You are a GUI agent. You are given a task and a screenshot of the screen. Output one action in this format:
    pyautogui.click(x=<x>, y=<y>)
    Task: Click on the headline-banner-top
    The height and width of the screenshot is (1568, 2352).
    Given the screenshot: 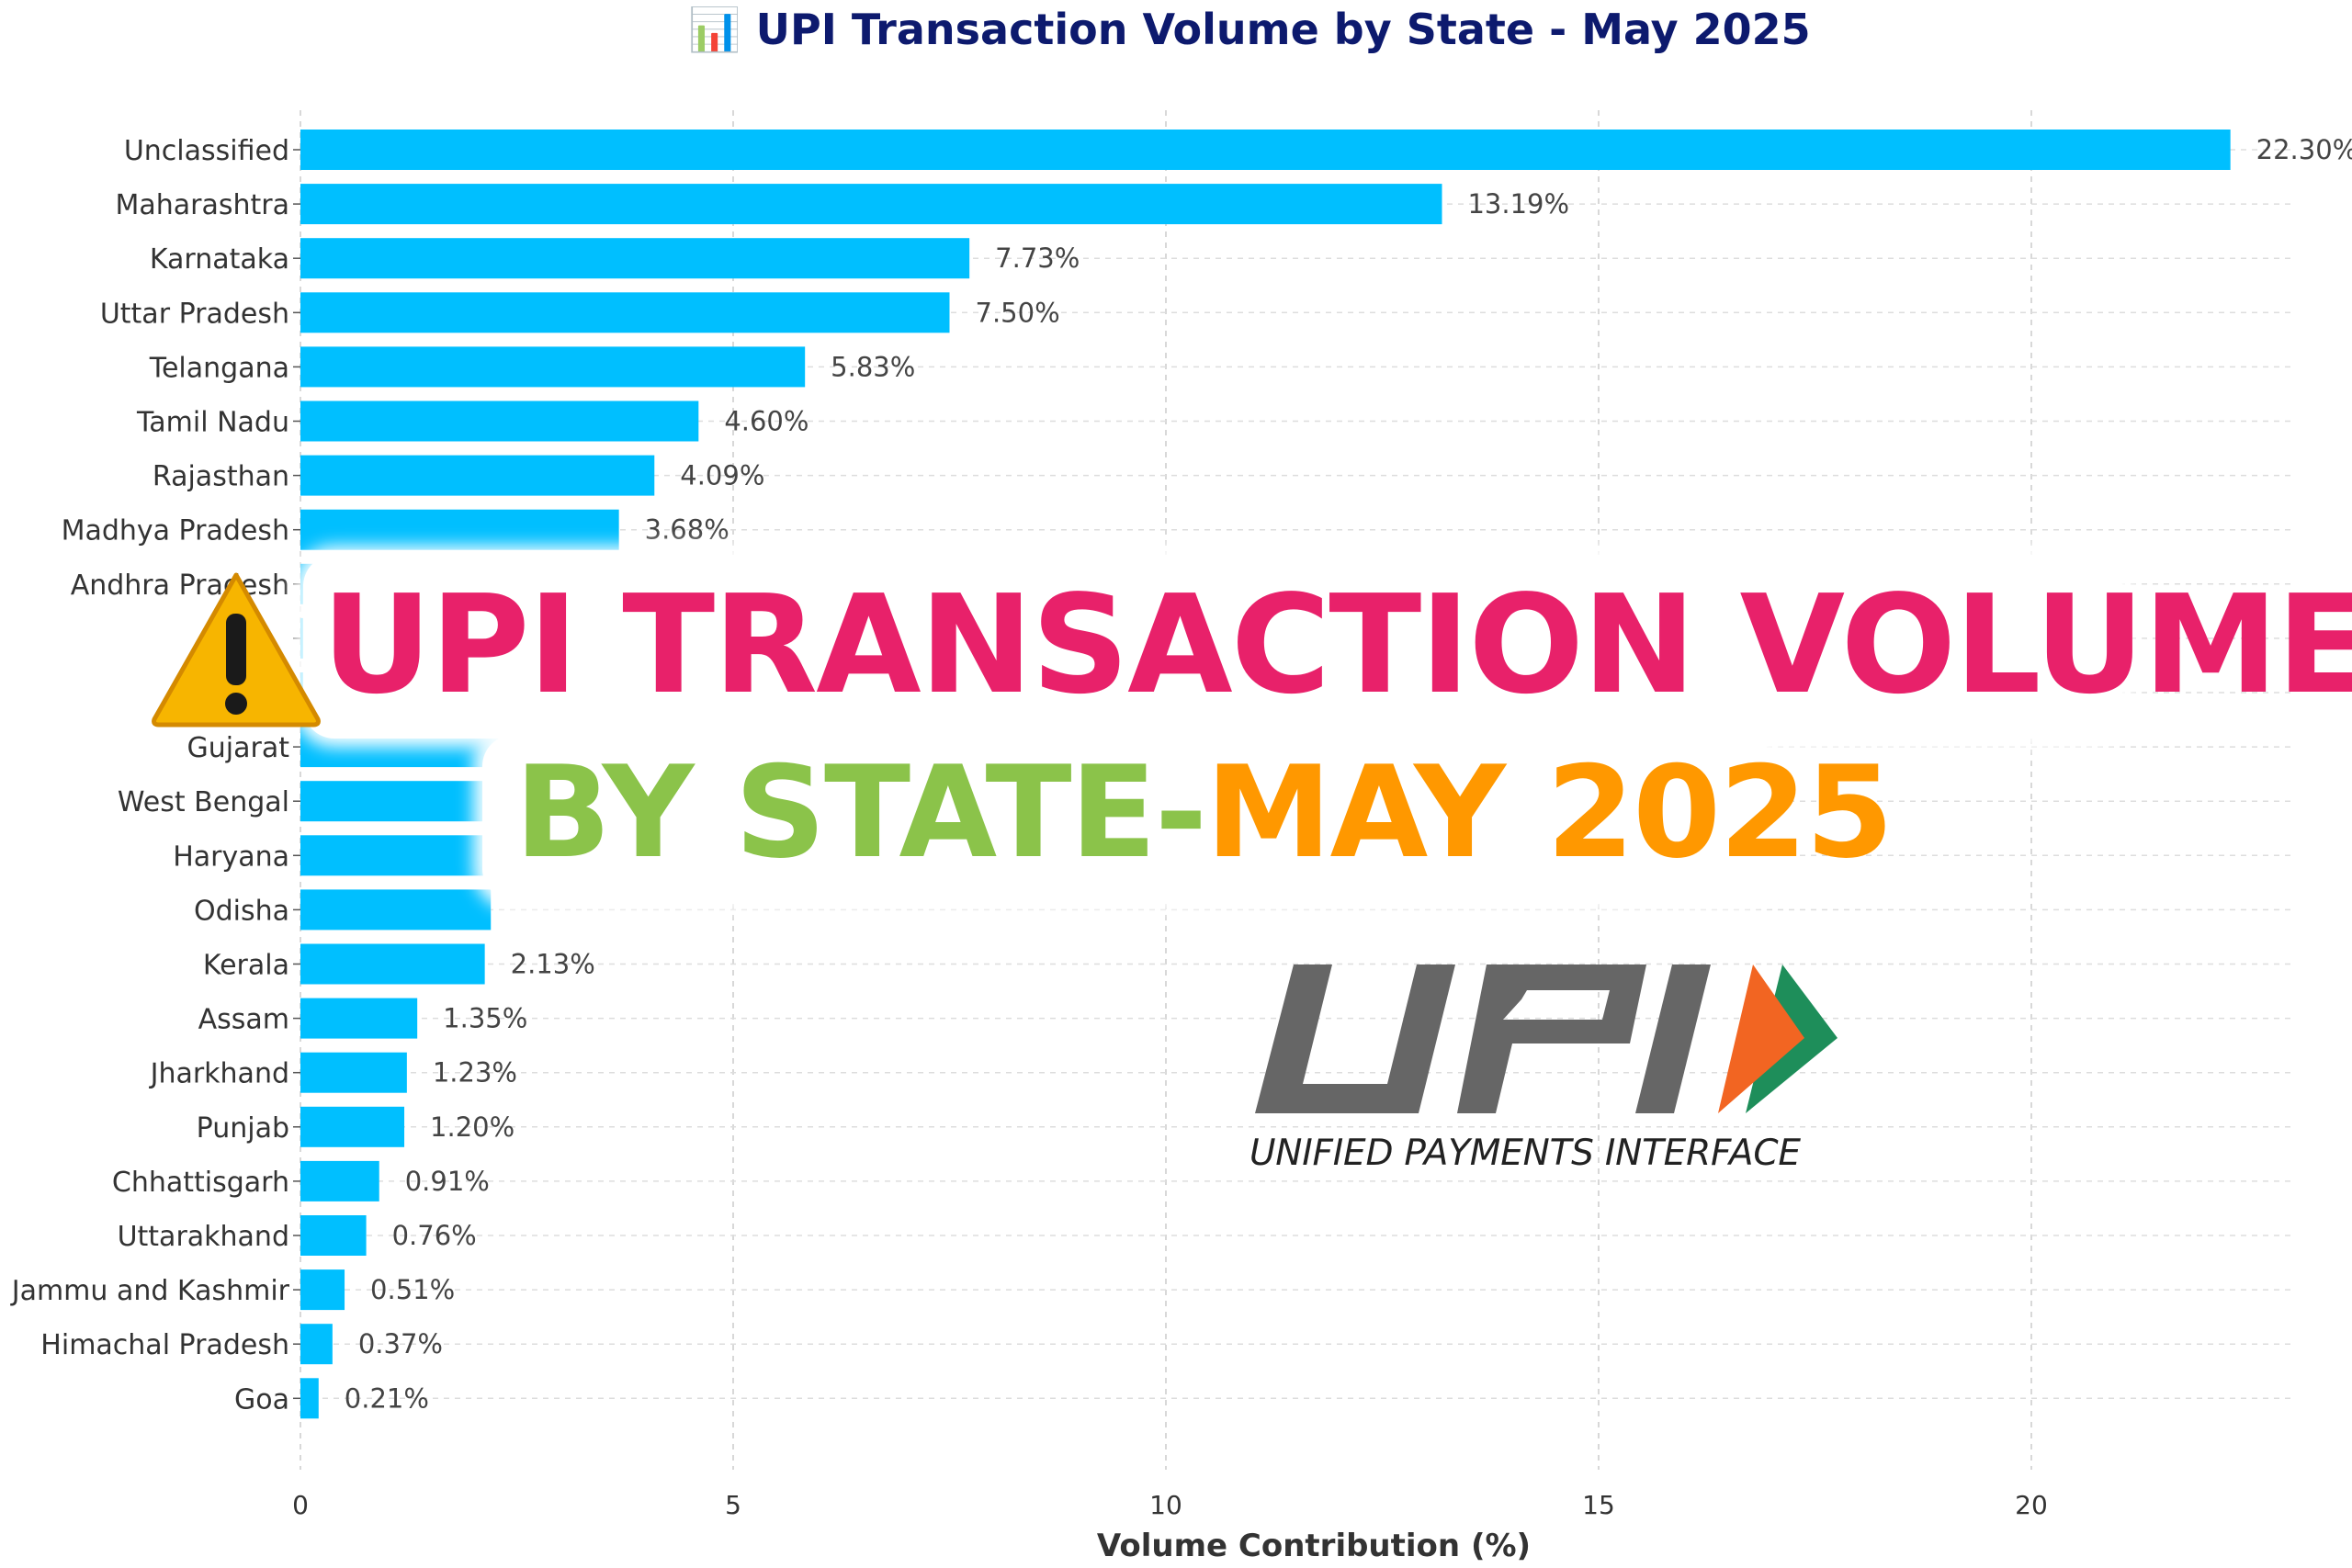 What is the action you would take?
    pyautogui.click(x=1212, y=647)
    